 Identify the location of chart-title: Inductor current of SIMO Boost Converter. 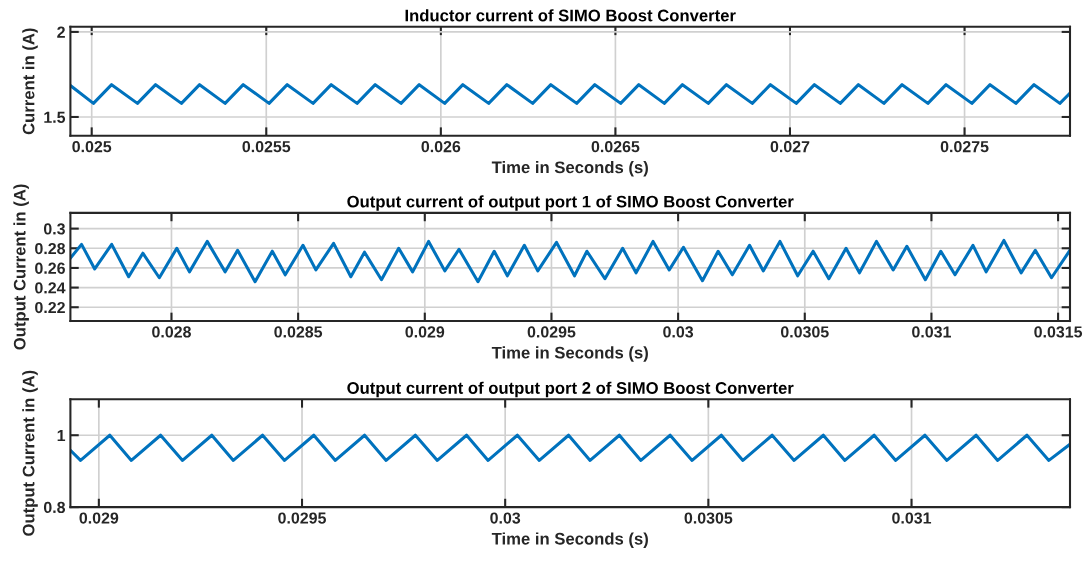
(570, 15).